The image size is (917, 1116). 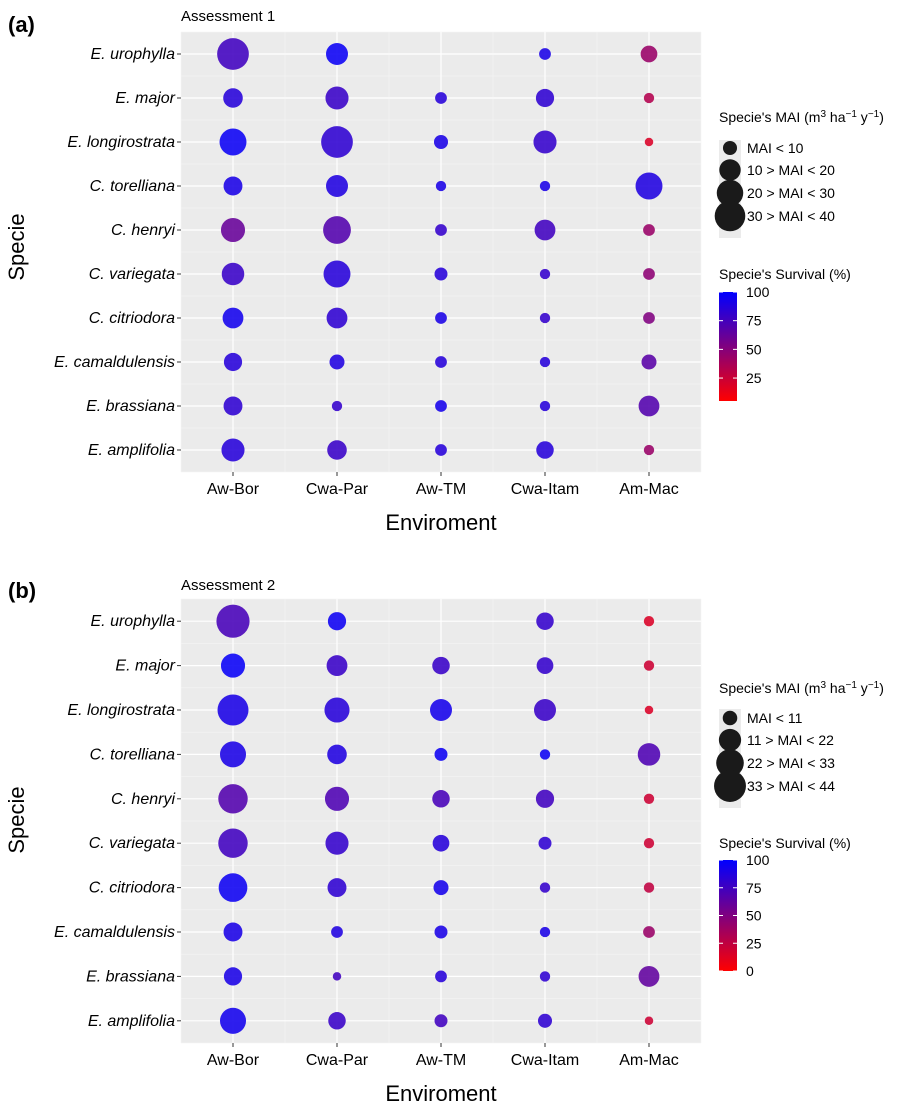 I want to click on color-legend-label: 0, so click(x=750, y=971).